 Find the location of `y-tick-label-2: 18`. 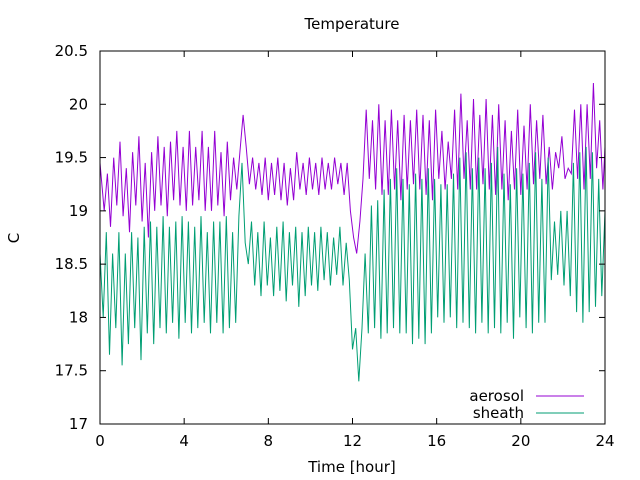

y-tick-label-2: 18 is located at coordinates (78, 317).